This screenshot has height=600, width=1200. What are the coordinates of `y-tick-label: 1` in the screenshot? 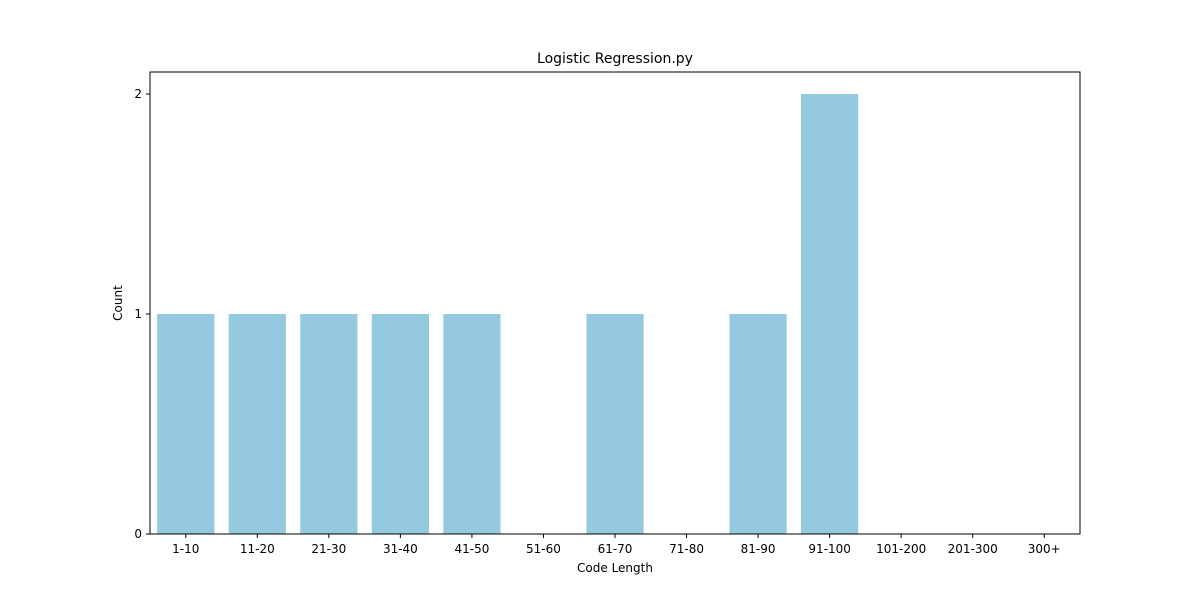 It's located at (138, 314).